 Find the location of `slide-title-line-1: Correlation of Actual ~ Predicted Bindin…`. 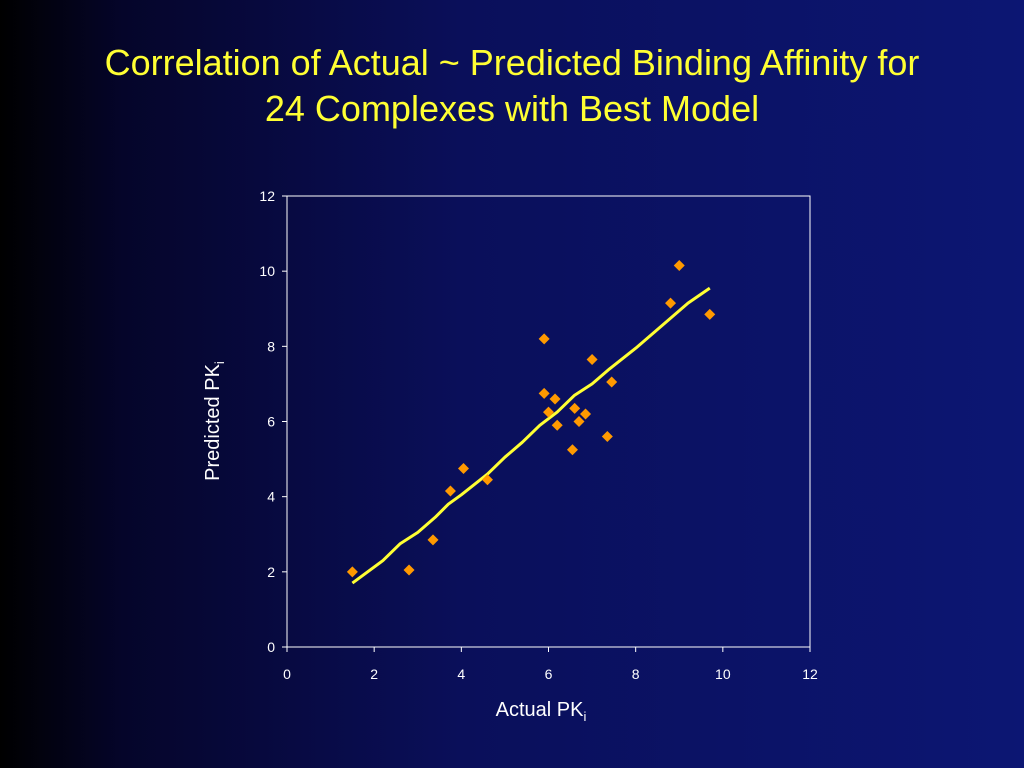

slide-title-line-1: Correlation of Actual ~ Predicted Bindin… is located at coordinates (512, 62).